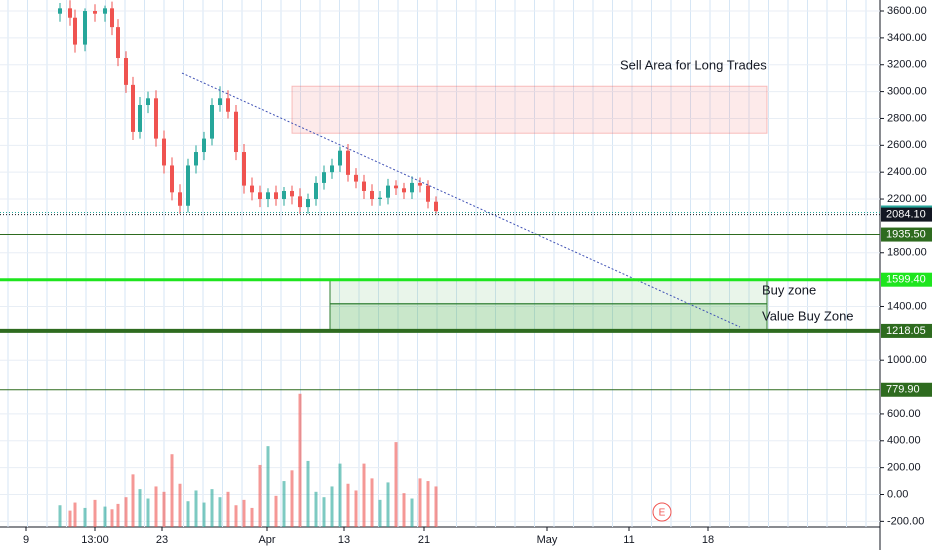 The height and width of the screenshot is (555, 932). I want to click on y-tick-label: 1800.00, so click(907, 253).